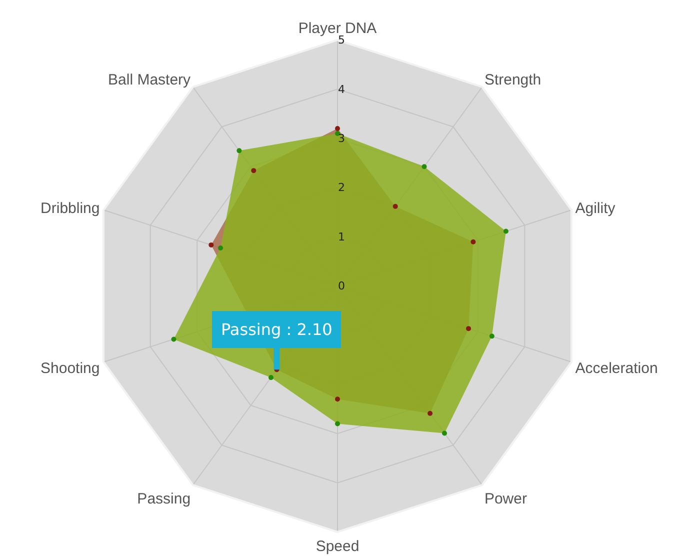 The height and width of the screenshot is (557, 695). Describe the element at coordinates (595, 208) in the screenshot. I see `spoke-label: Agility` at that location.